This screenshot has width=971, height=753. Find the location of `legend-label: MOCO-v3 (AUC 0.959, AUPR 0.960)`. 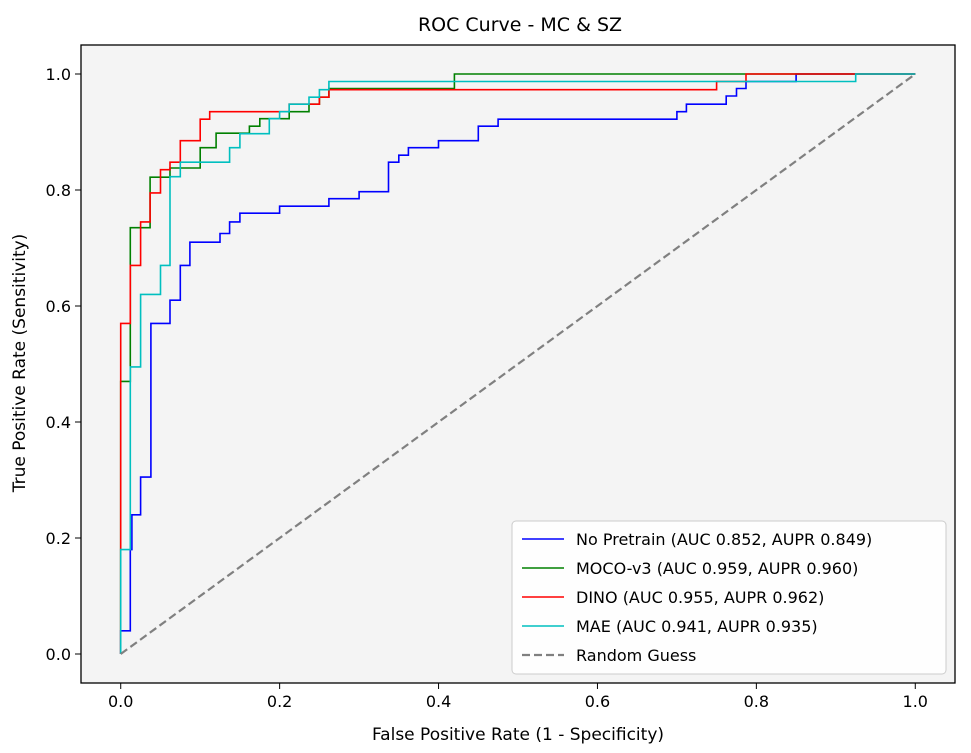

legend-label: MOCO-v3 (AUC 0.959, AUPR 0.960) is located at coordinates (717, 568).